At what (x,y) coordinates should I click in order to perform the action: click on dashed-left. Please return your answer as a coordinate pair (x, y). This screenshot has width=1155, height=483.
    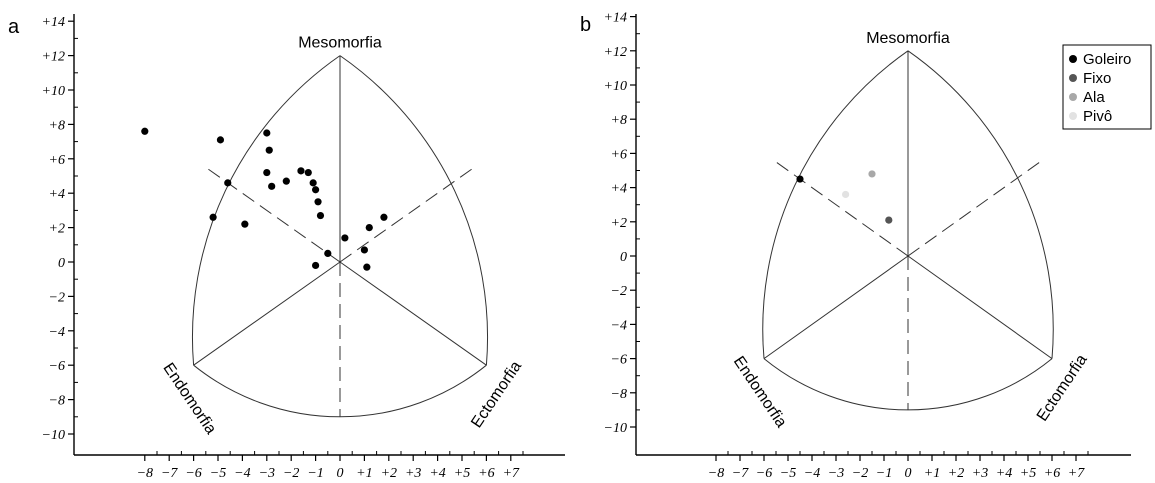
    Looking at the image, I should click on (841, 209).